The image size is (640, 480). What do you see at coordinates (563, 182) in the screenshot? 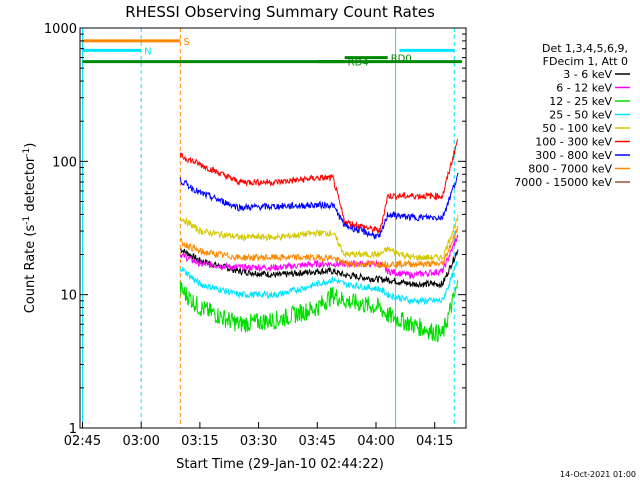
I see `legend-label-8: 7000 - 15000 keV` at bounding box center [563, 182].